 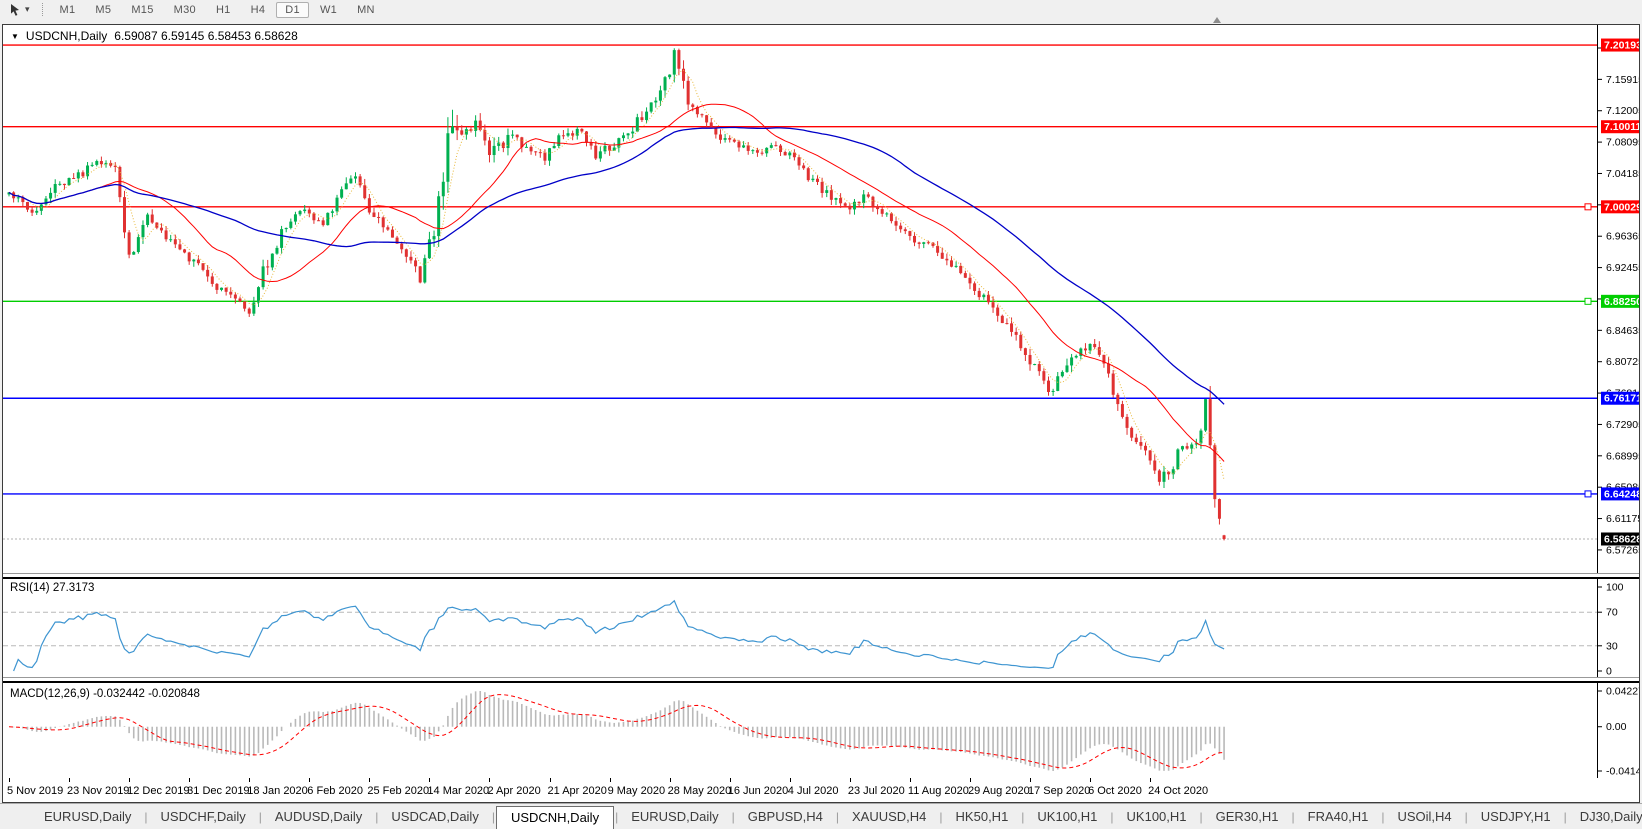 What do you see at coordinates (203, 816) in the screenshot?
I see `chart-tab-usdchf-daily: USDCHF,Daily` at bounding box center [203, 816].